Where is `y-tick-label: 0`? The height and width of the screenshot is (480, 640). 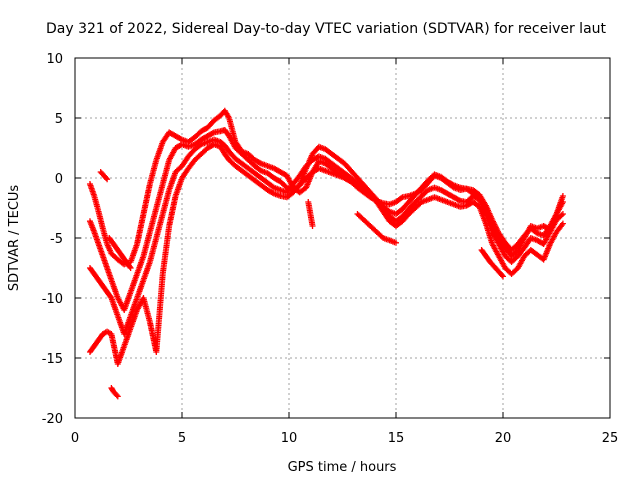 y-tick-label: 0 is located at coordinates (59, 179).